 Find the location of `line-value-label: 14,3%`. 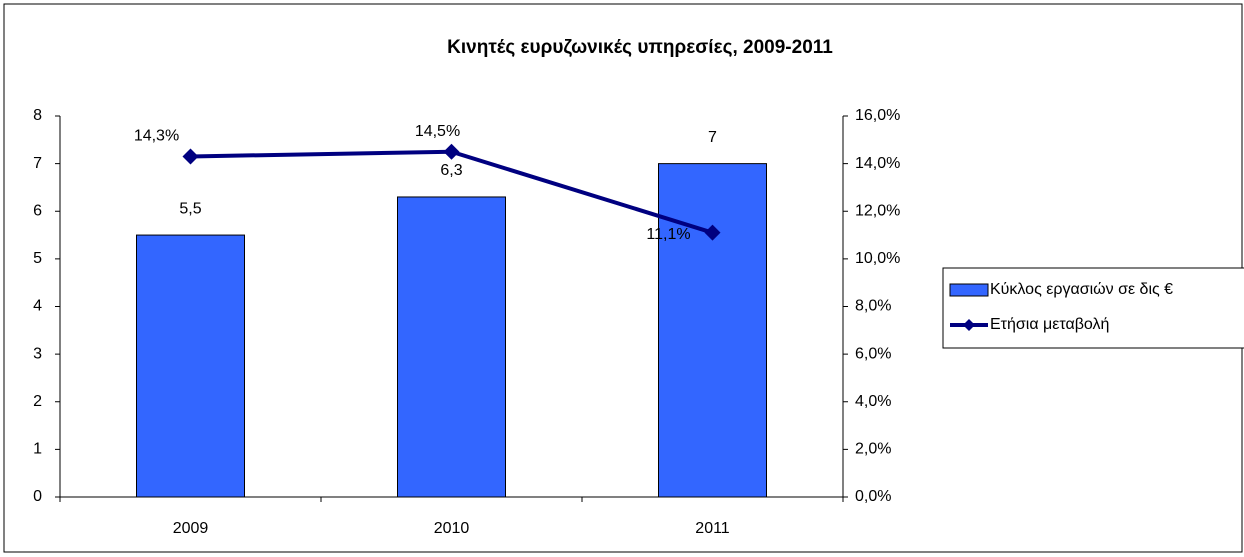

line-value-label: 14,3% is located at coordinates (156, 136).